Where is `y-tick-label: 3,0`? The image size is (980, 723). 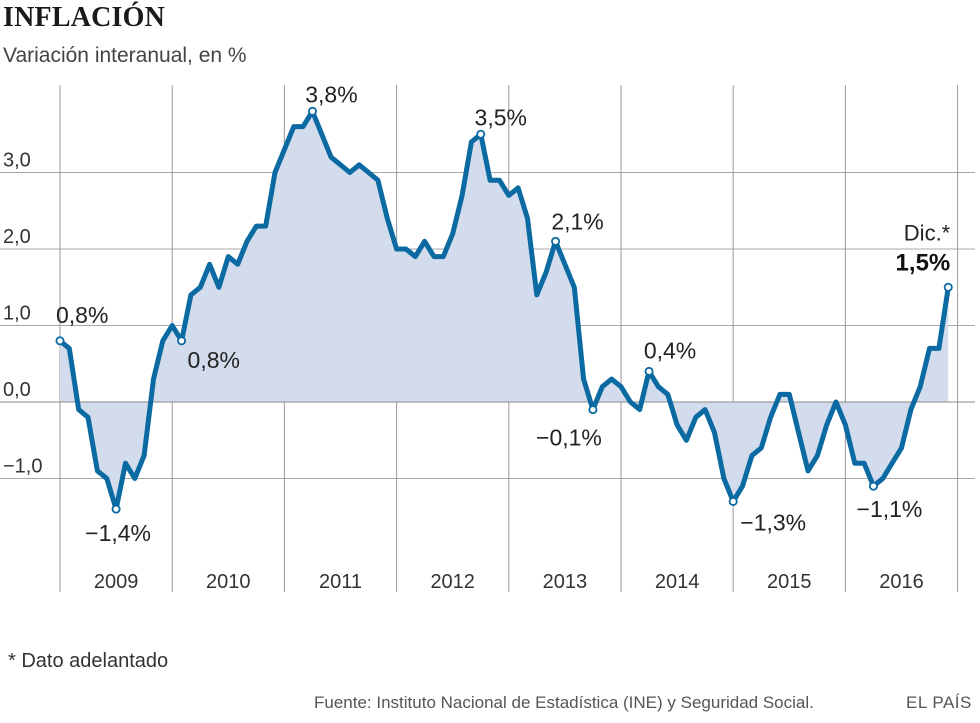
y-tick-label: 3,0 is located at coordinates (17, 161).